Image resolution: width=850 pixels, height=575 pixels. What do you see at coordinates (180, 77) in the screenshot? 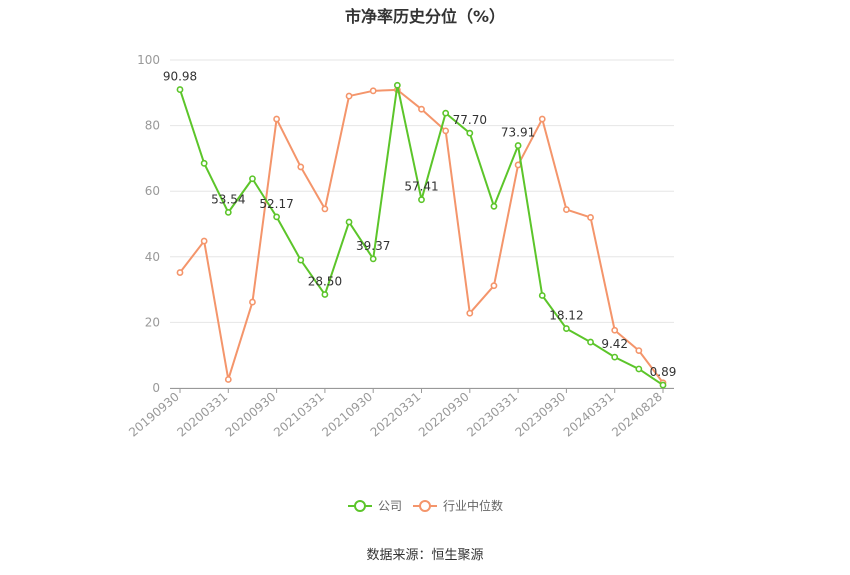
I see `data-label: 90.98` at bounding box center [180, 77].